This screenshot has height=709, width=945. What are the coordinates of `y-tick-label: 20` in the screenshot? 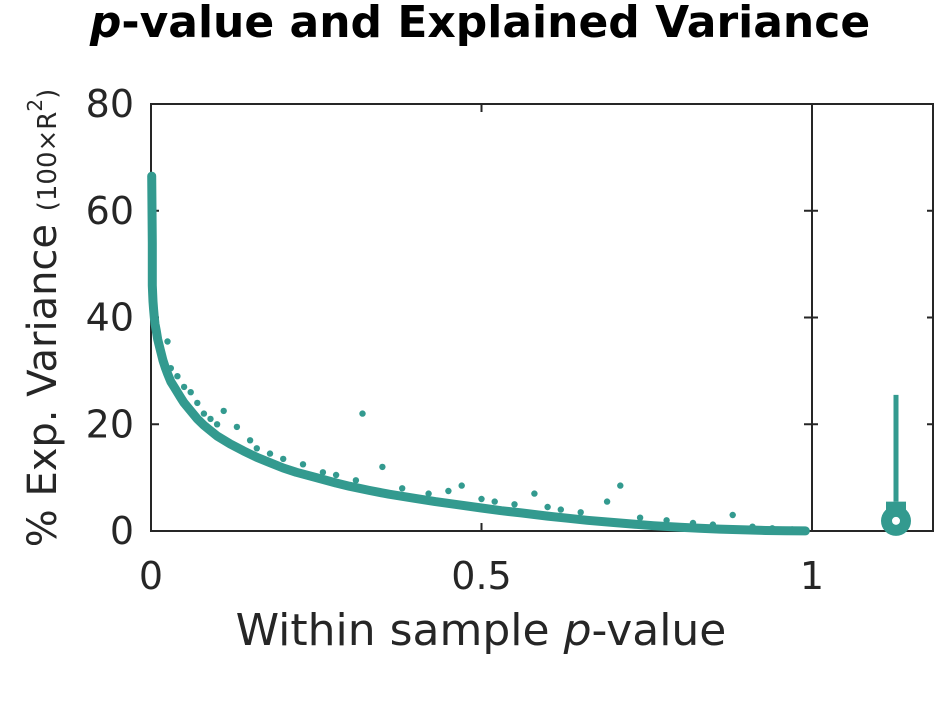 It's located at (110, 424).